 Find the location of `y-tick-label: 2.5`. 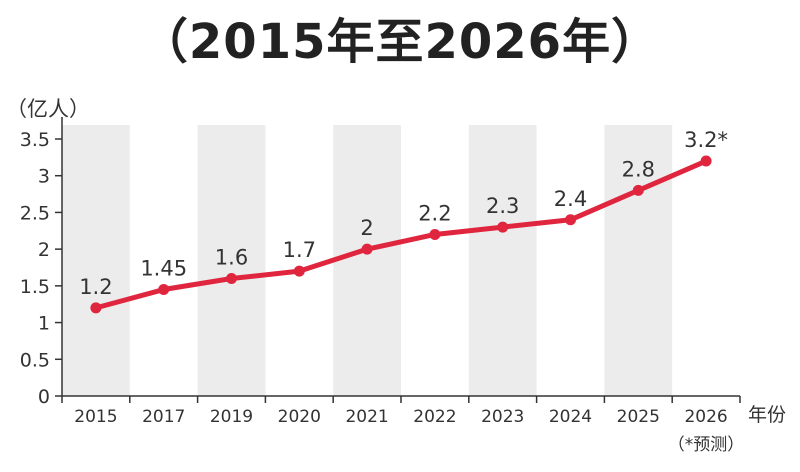

y-tick-label: 2.5 is located at coordinates (35, 213).